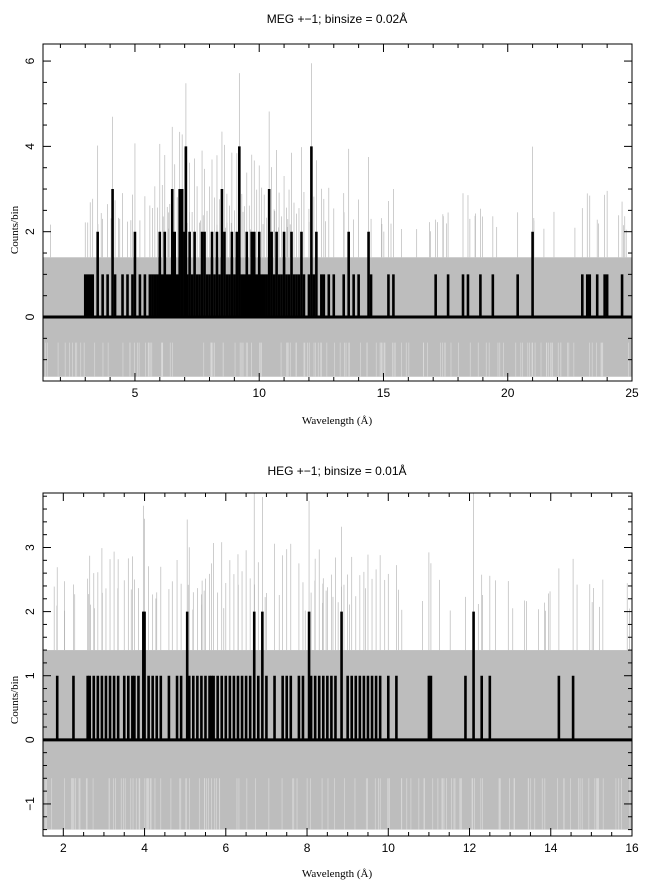 The image size is (649, 891). I want to click on meg-x-tick-label: 20, so click(508, 393).